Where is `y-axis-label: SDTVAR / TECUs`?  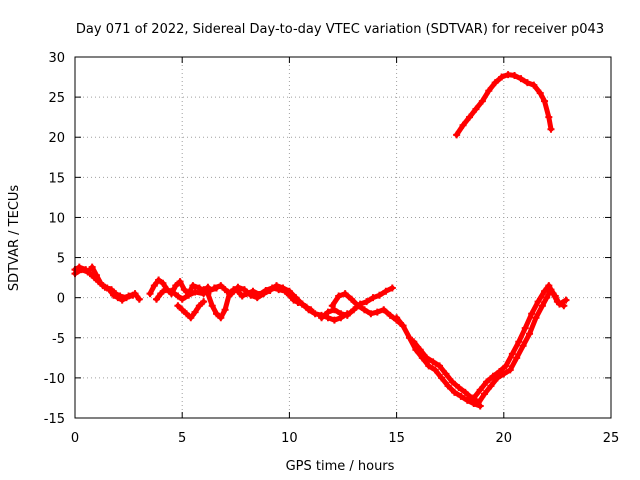
y-axis-label: SDTVAR / TECUs is located at coordinates (14, 238).